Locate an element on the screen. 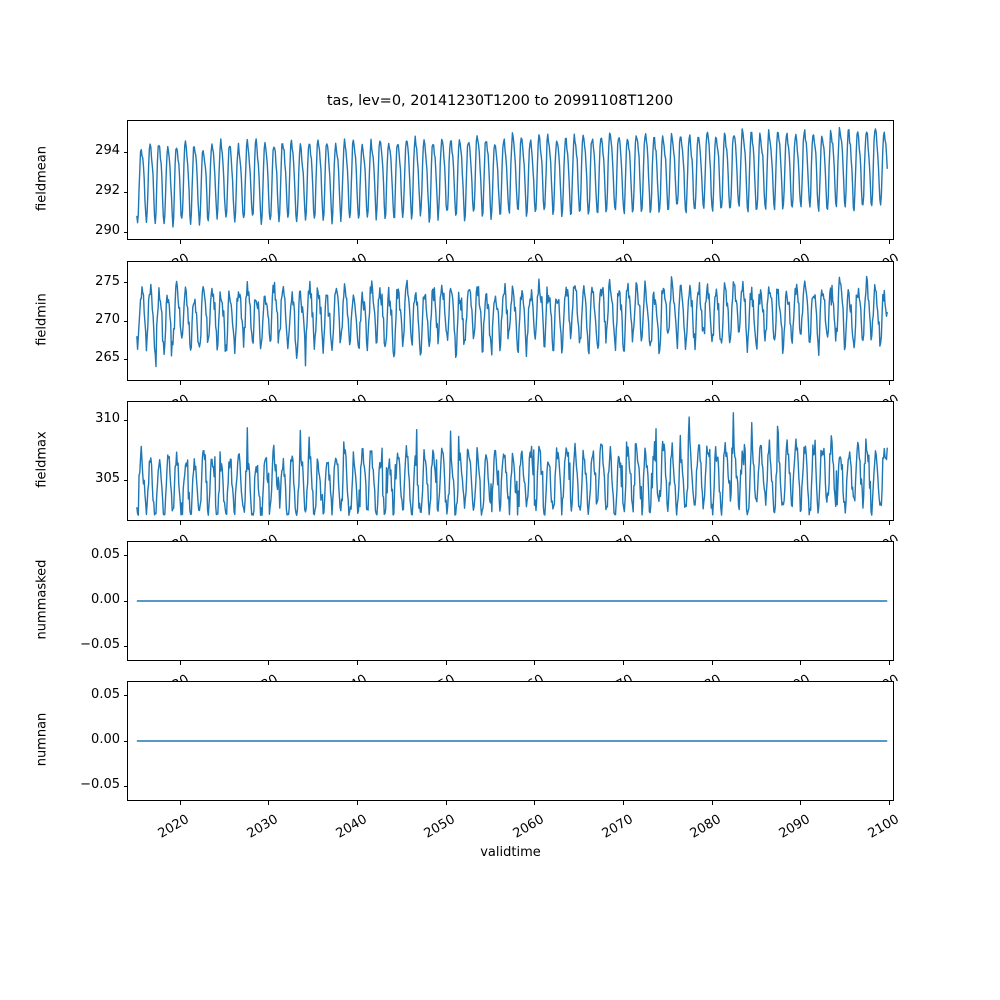 The height and width of the screenshot is (1000, 1000). y-tick-label-fieldmean: 294 is located at coordinates (107, 150).